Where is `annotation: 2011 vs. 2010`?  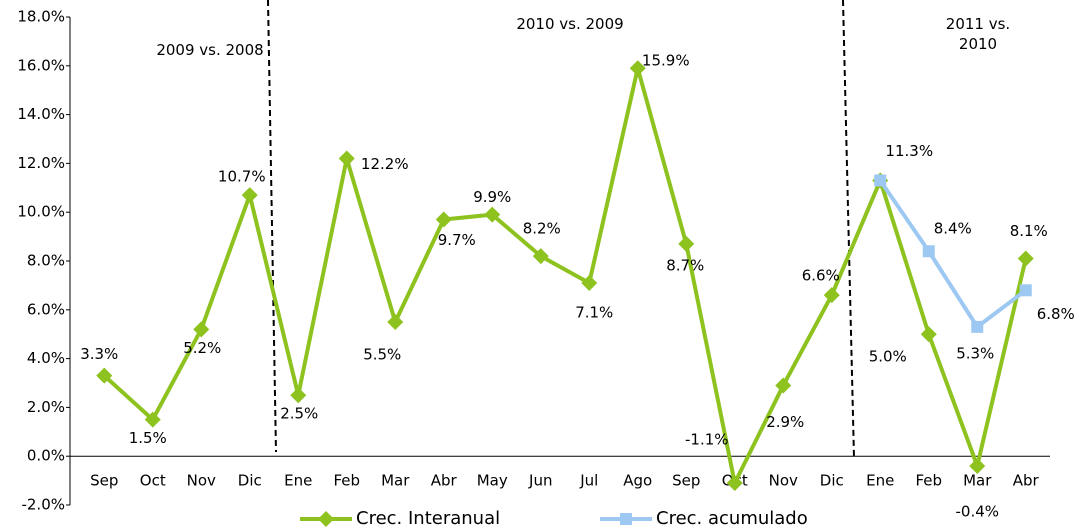
annotation: 2011 vs. 2010 is located at coordinates (978, 34).